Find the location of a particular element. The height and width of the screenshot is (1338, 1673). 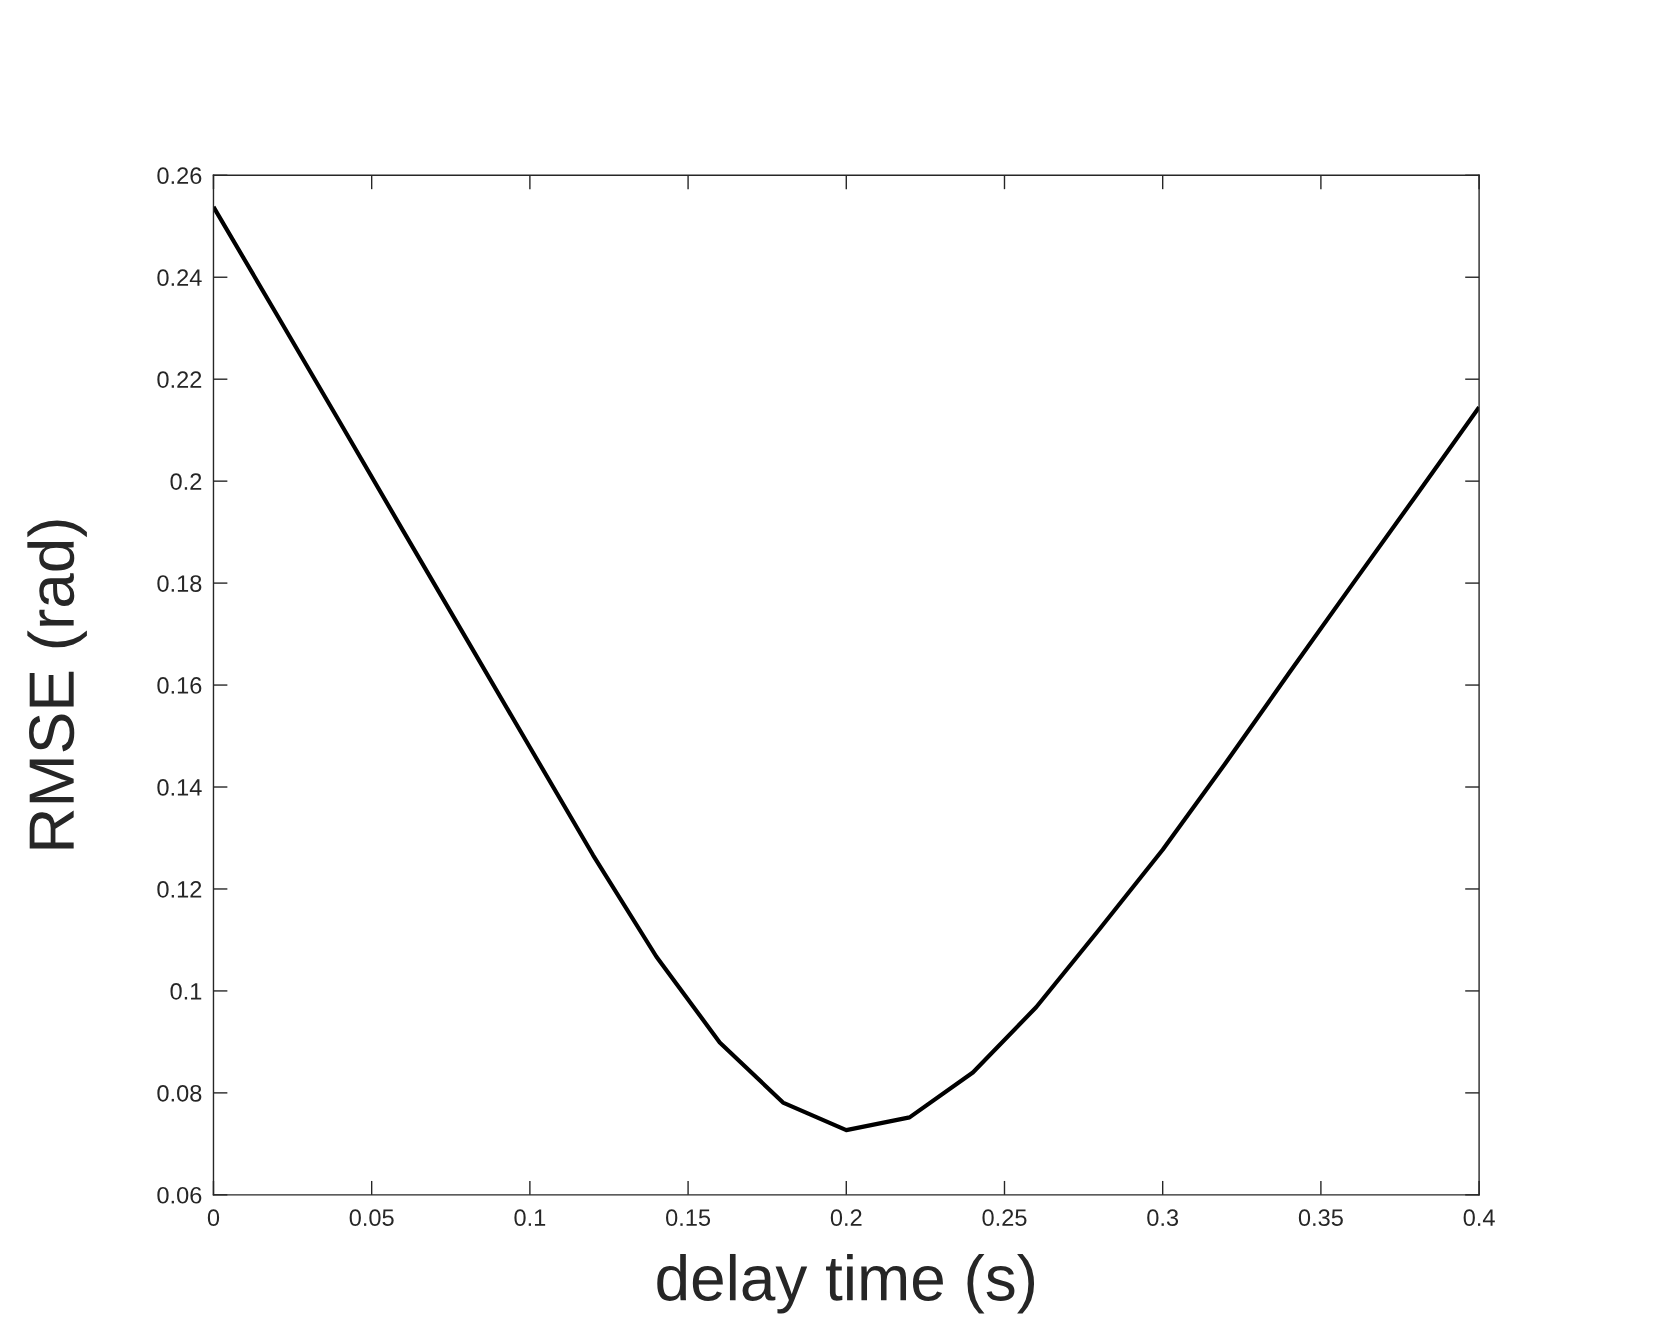

x-tick-label: 0.4 is located at coordinates (1479, 1218).